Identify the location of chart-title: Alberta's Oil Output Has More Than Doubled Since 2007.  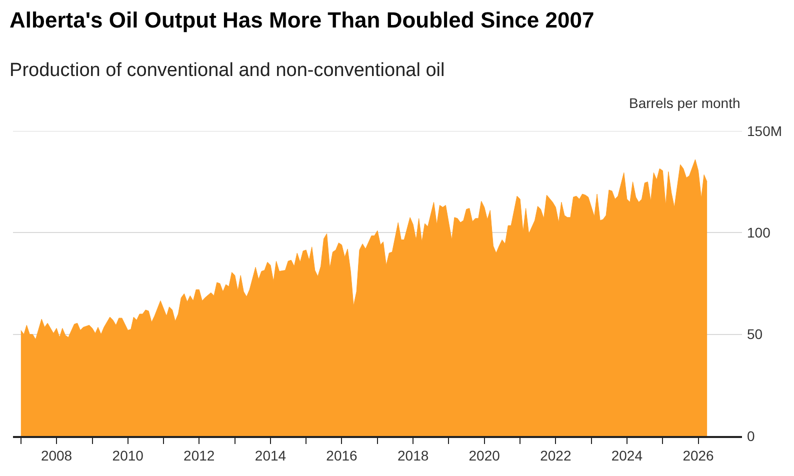
(302, 19).